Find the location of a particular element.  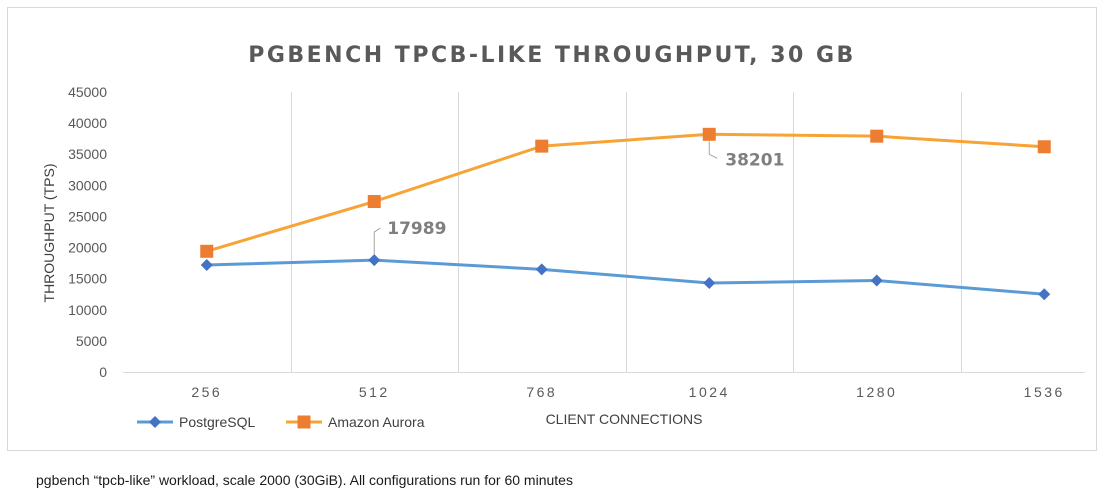

y-axis-label: THROUGHPUT (TPS) is located at coordinates (49, 233).